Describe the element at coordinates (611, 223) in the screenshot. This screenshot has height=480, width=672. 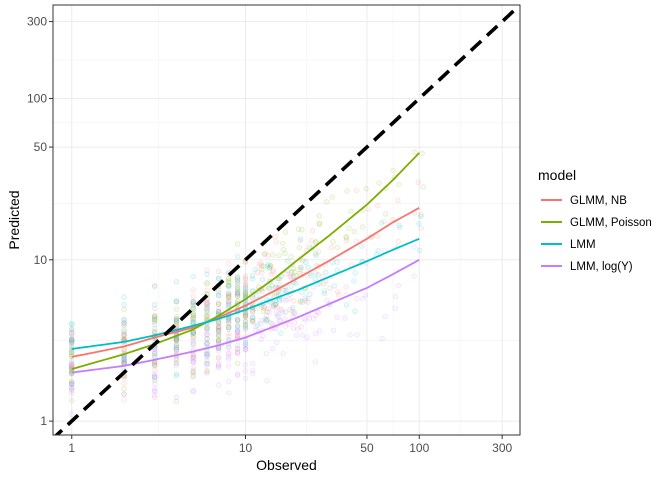
I see `legend-label: GLMM, Poisson` at that location.